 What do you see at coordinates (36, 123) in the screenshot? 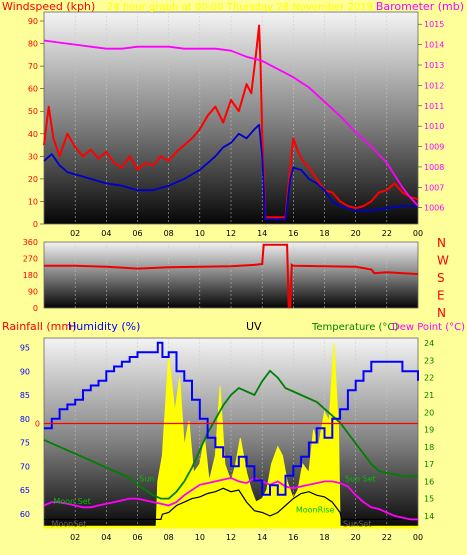
I see `windspeed-tick-labels: 90 80 70 60 50 40 30 20 10 0` at bounding box center [36, 123].